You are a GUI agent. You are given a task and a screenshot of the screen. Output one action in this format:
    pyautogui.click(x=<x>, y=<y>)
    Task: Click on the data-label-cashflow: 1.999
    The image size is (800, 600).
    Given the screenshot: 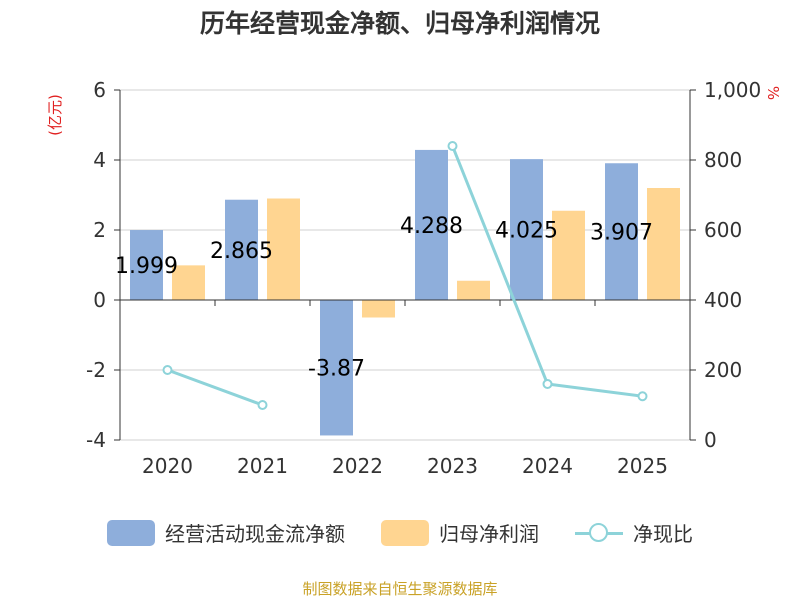 What is the action you would take?
    pyautogui.click(x=146, y=266)
    